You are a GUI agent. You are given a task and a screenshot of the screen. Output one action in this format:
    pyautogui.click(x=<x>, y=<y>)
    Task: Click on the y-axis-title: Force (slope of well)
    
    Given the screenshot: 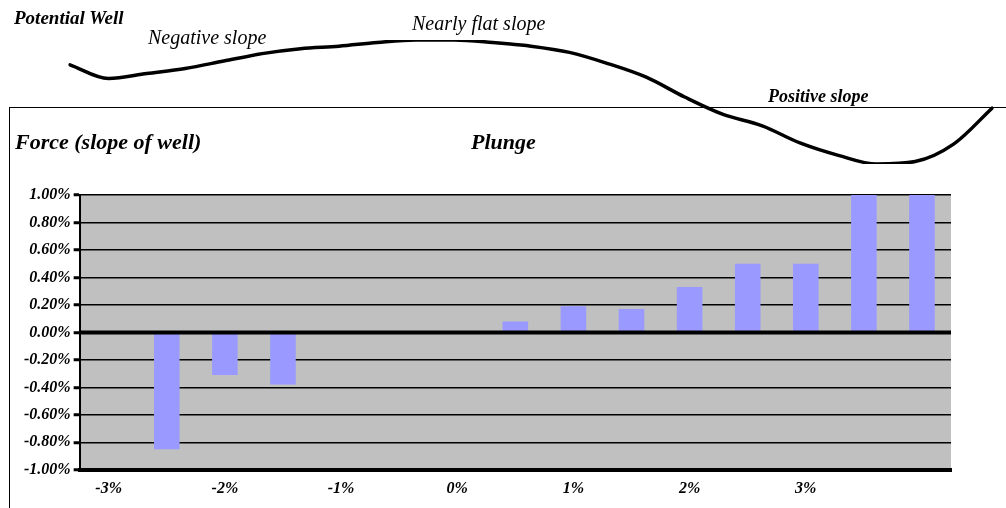 What is the action you would take?
    pyautogui.click(x=108, y=142)
    